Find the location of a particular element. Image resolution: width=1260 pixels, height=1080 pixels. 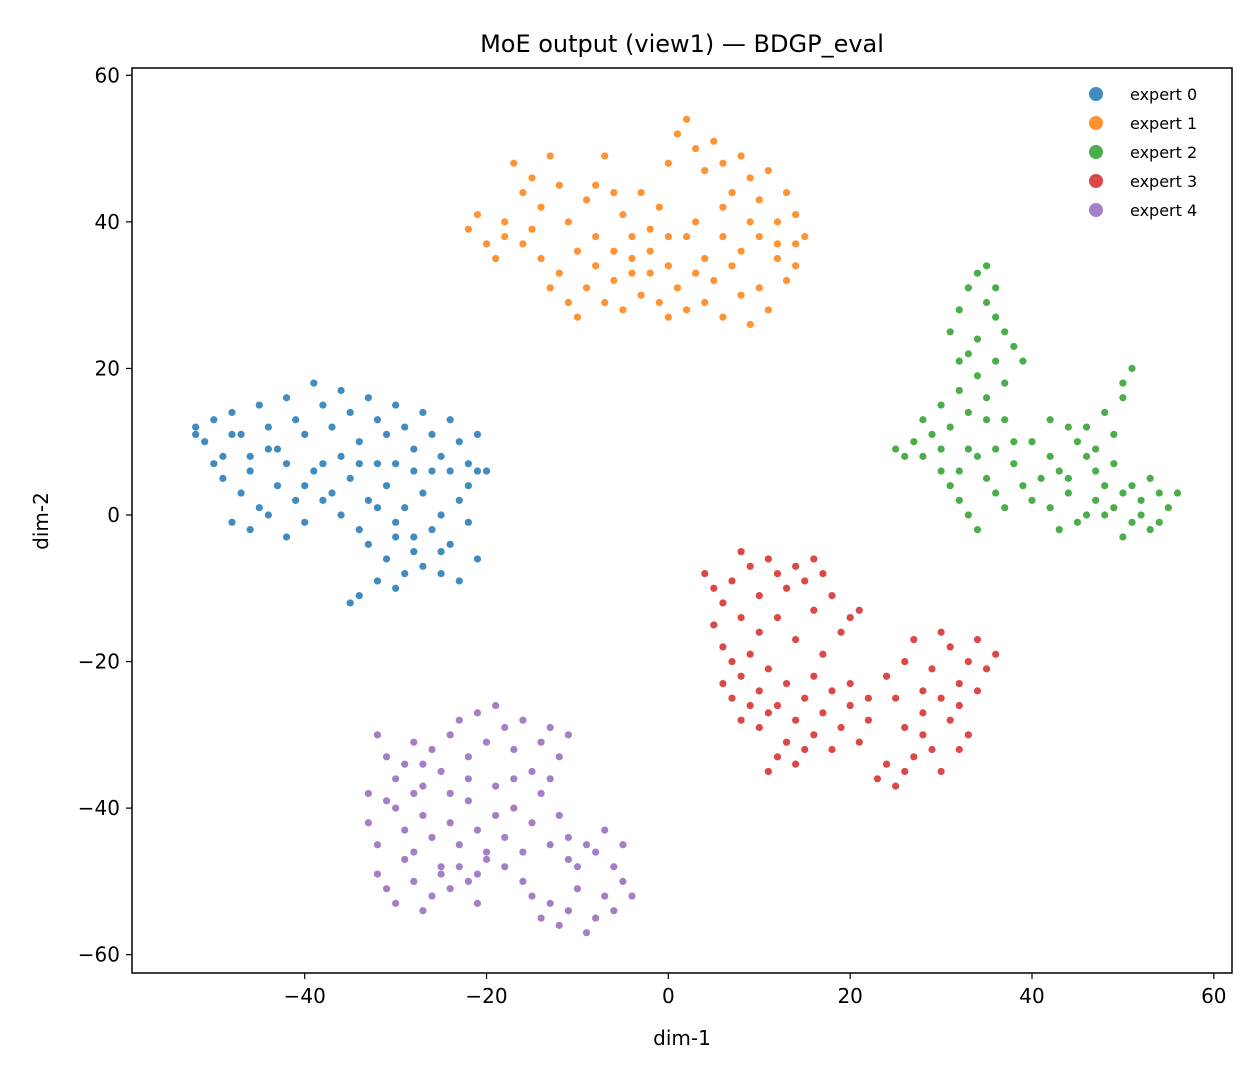

legend-label: expert 4 is located at coordinates (1163, 210).